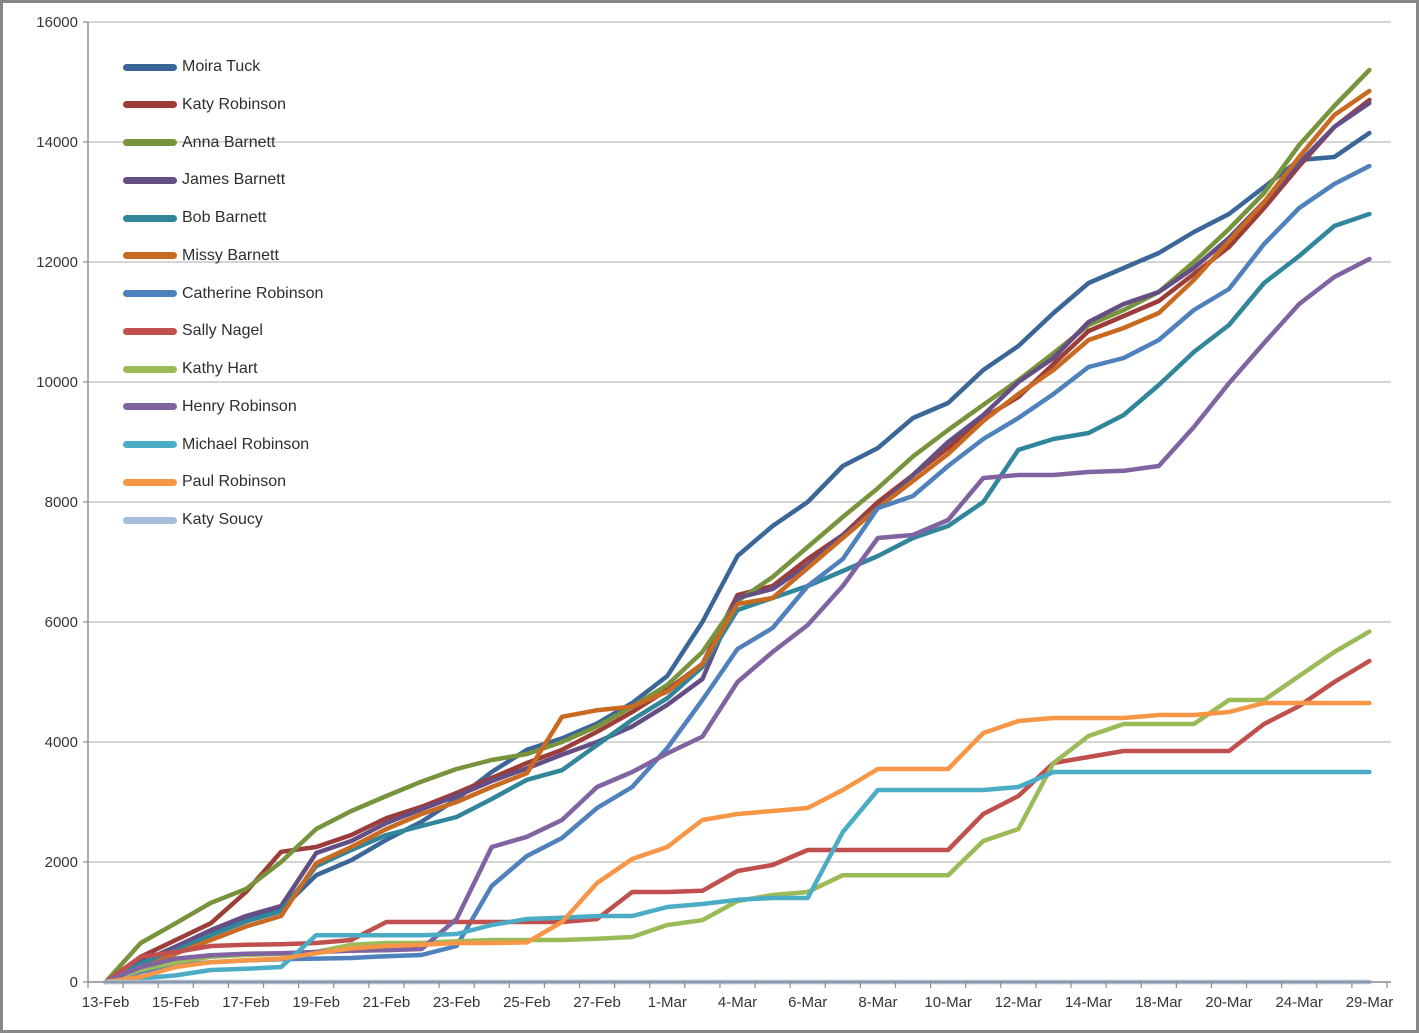  I want to click on x-tick-label: 10-Mar, so click(948, 1002).